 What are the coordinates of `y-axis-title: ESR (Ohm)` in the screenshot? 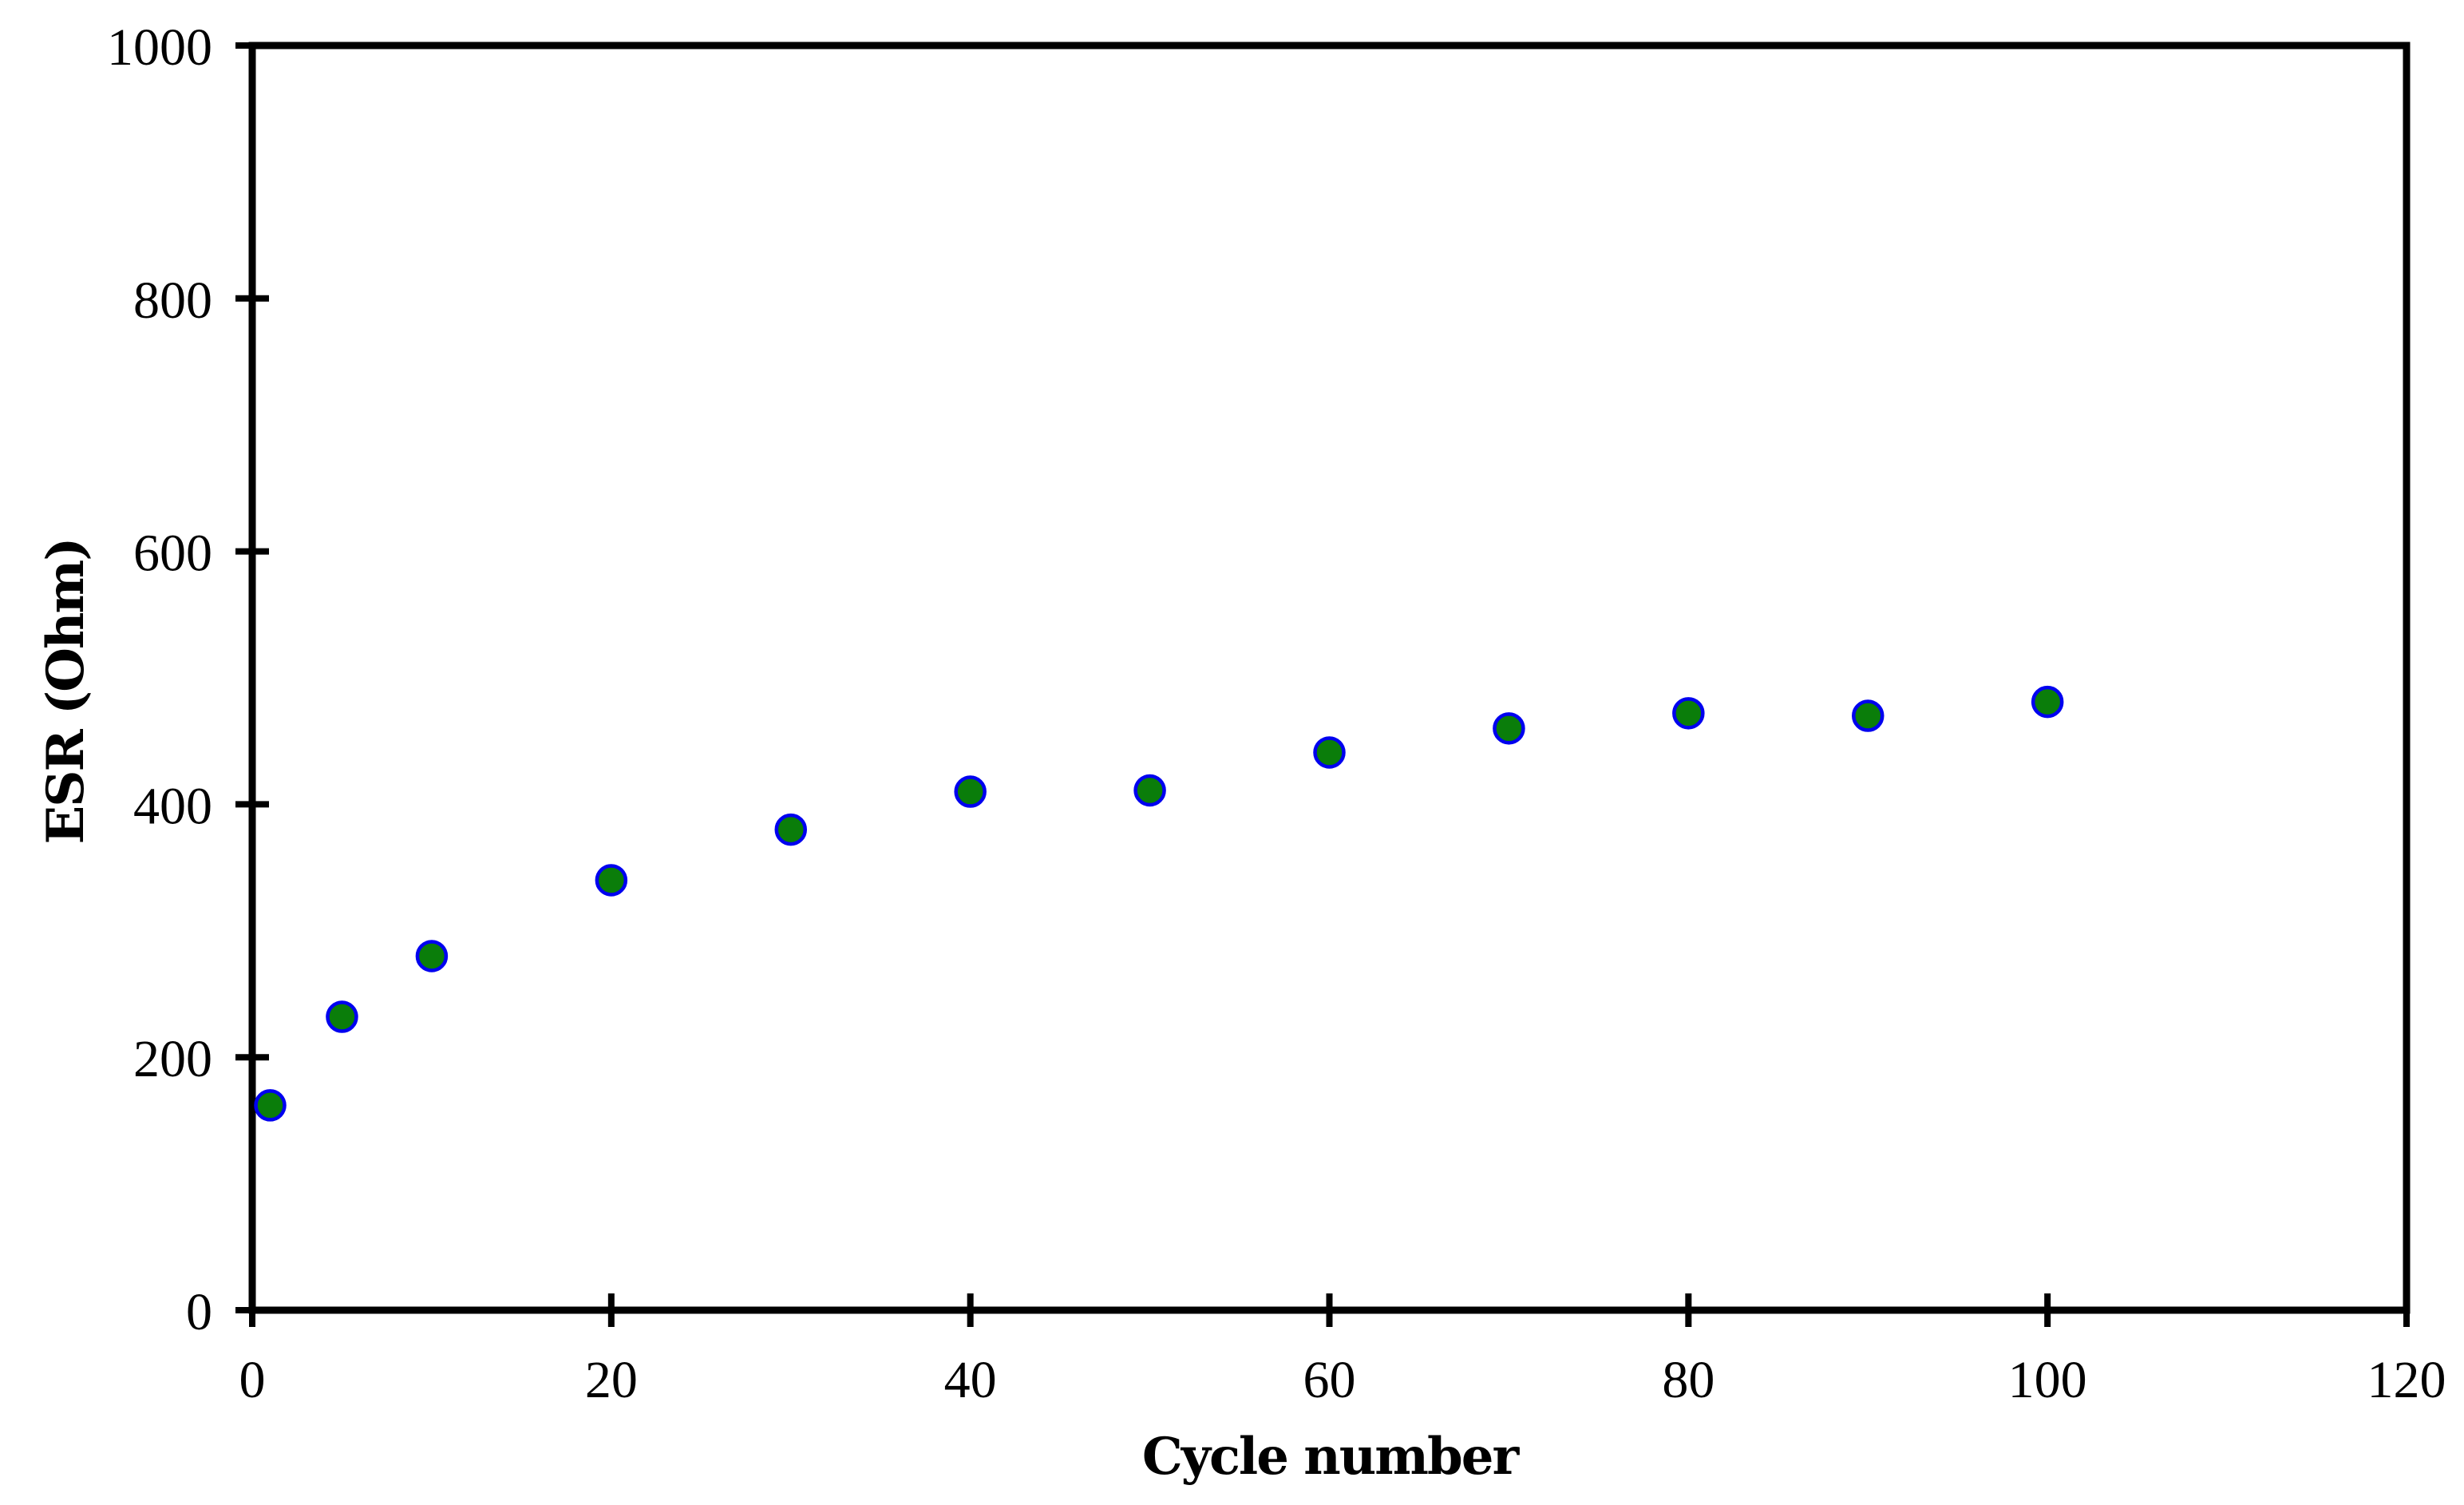 It's located at (66, 691).